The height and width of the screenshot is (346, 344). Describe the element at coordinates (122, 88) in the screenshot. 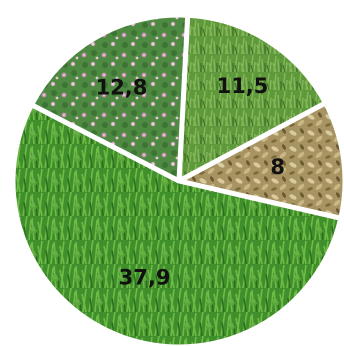

I see `pie-data-label-4: 12,8` at that location.